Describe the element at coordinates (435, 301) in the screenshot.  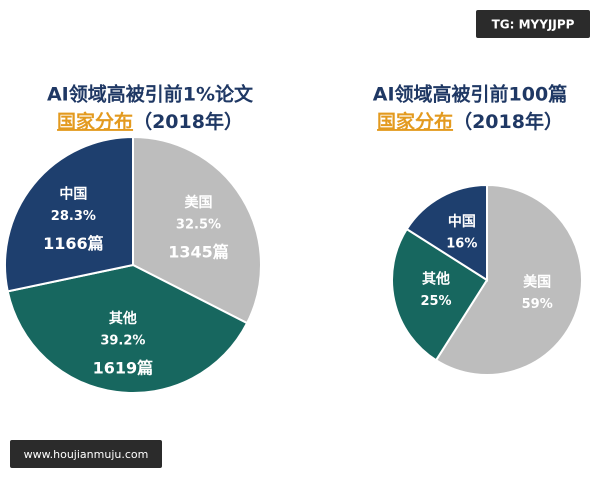
I see `slice-percent: 25%` at that location.